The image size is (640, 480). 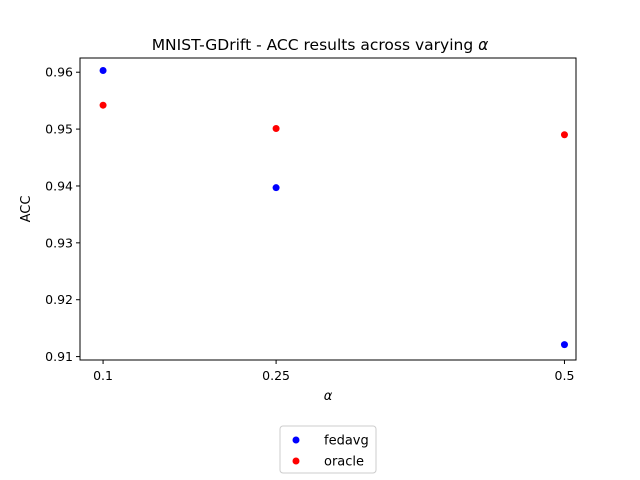 I want to click on y-tick-label: 0.94, so click(x=59, y=185).